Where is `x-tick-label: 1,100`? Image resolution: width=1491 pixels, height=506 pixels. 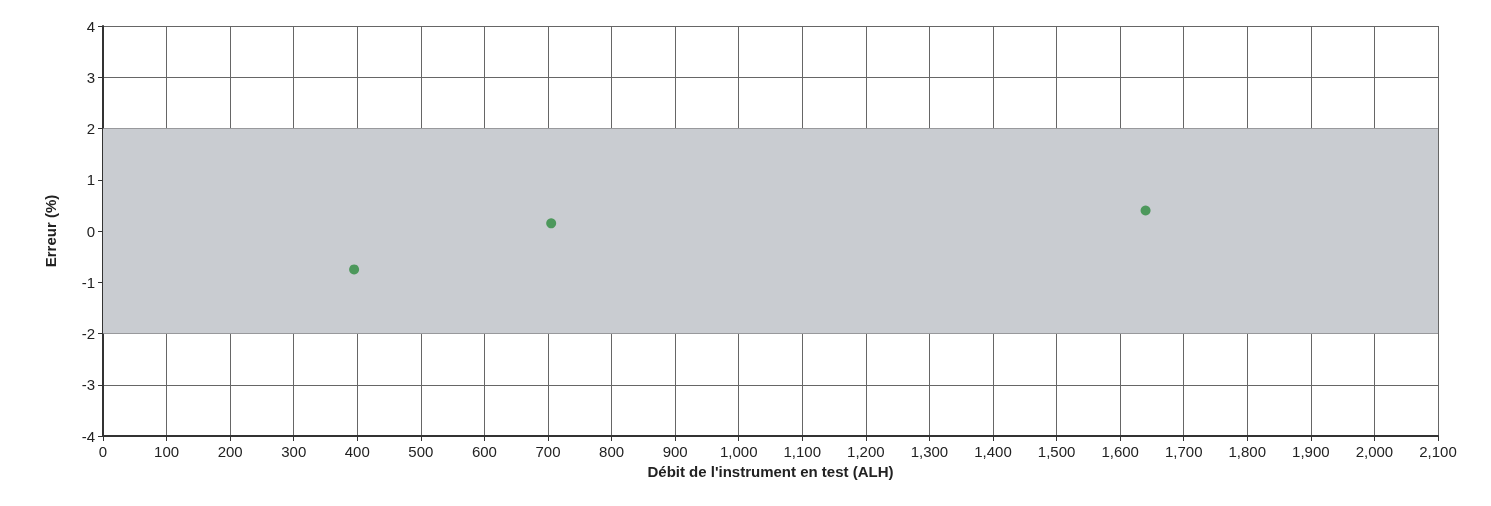 x-tick-label: 1,100 is located at coordinates (802, 451).